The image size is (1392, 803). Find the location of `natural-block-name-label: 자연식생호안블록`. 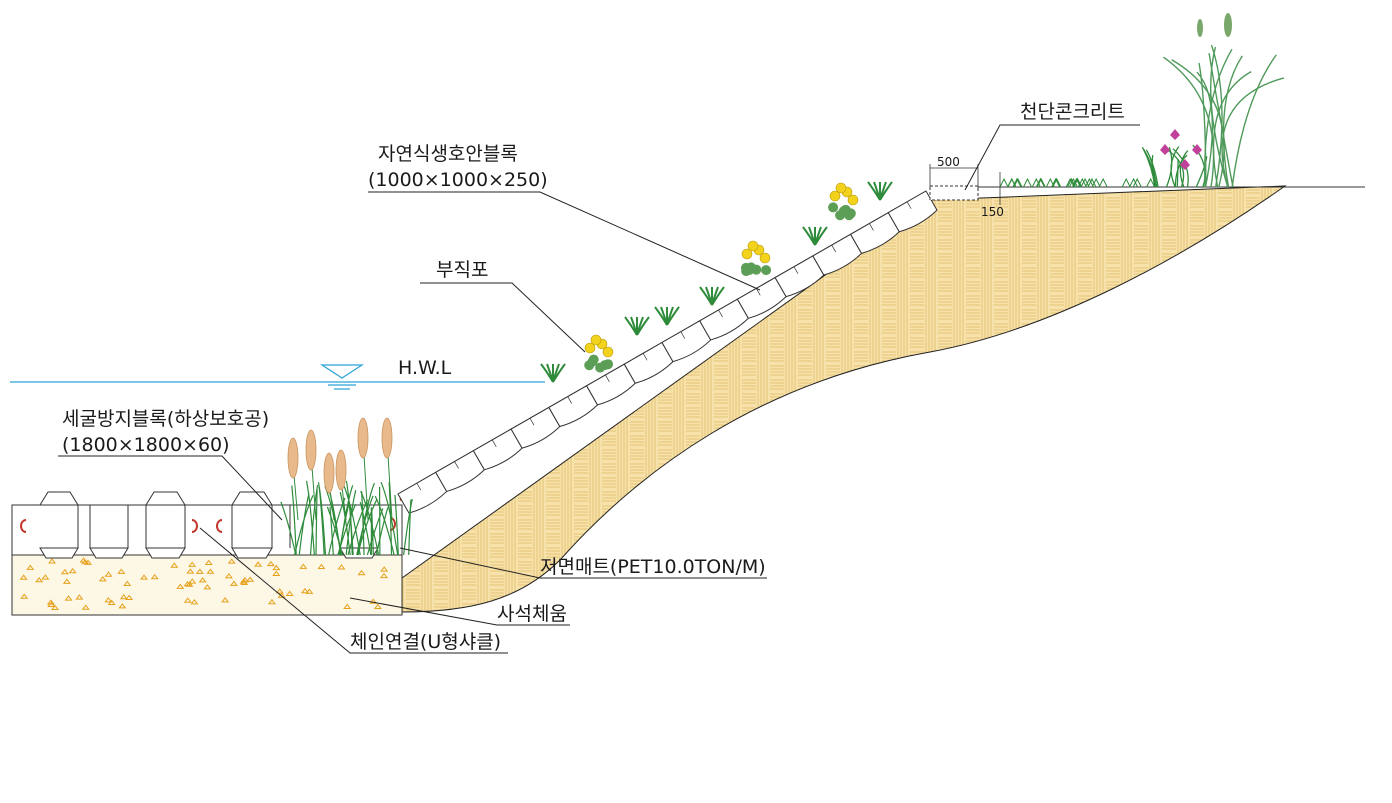

natural-block-name-label: 자연식생호안블록 is located at coordinates (448, 154).